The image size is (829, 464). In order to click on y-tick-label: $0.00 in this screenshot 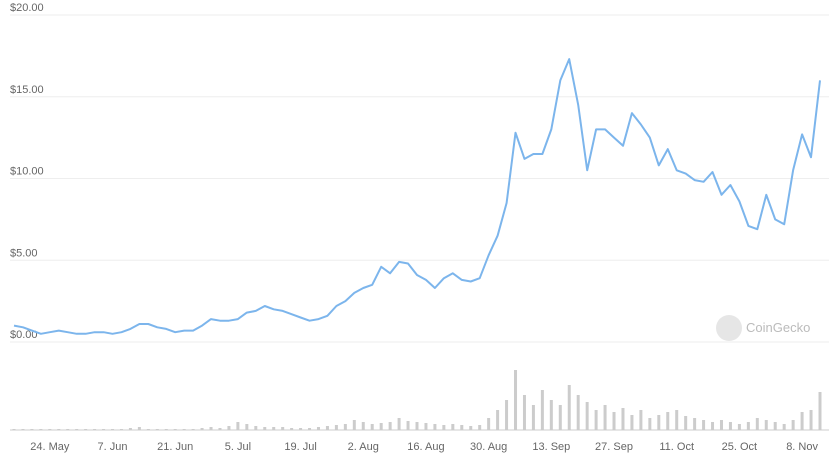, I will do `click(24, 335)`.